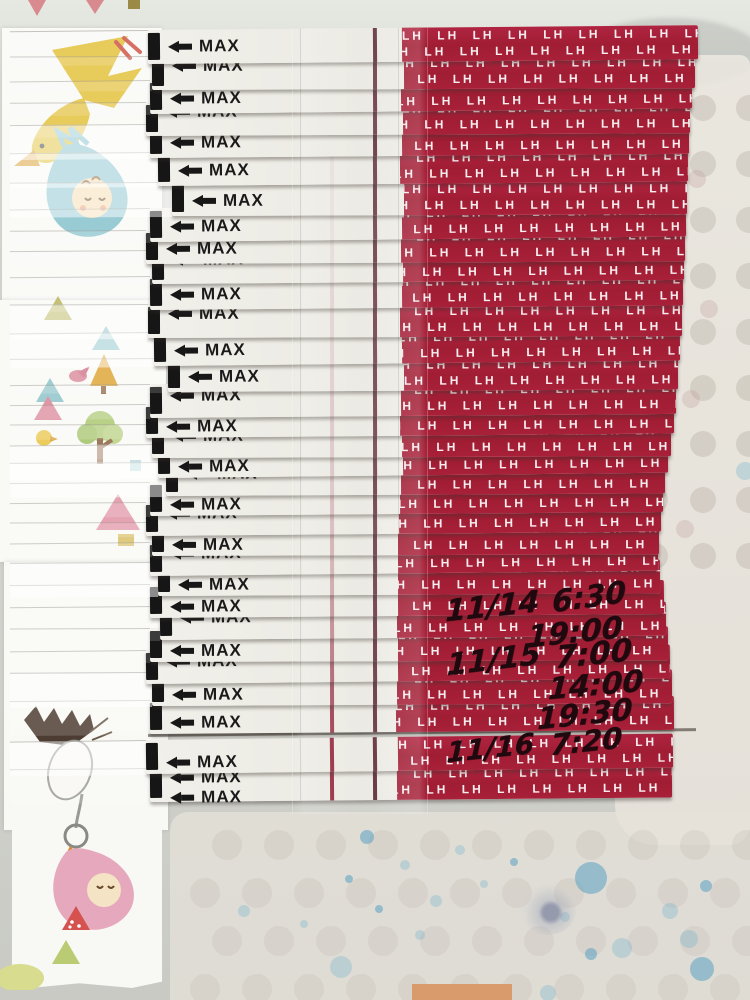 This screenshot has height=1000, width=750. I want to click on handwritten-annotation: 11/14, so click(492, 607).